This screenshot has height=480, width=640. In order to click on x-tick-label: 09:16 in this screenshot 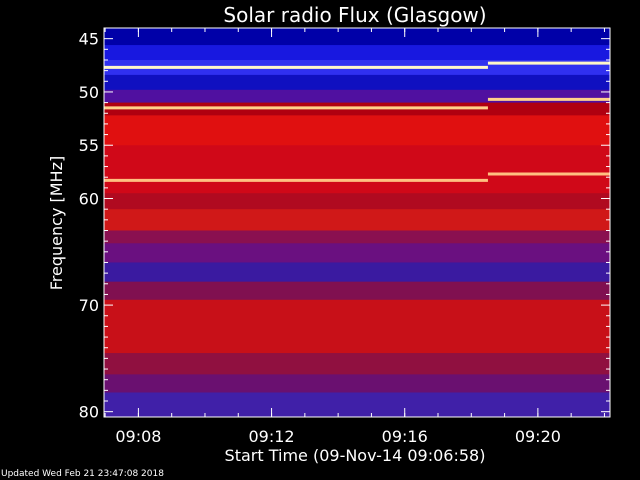, I will do `click(405, 436)`.